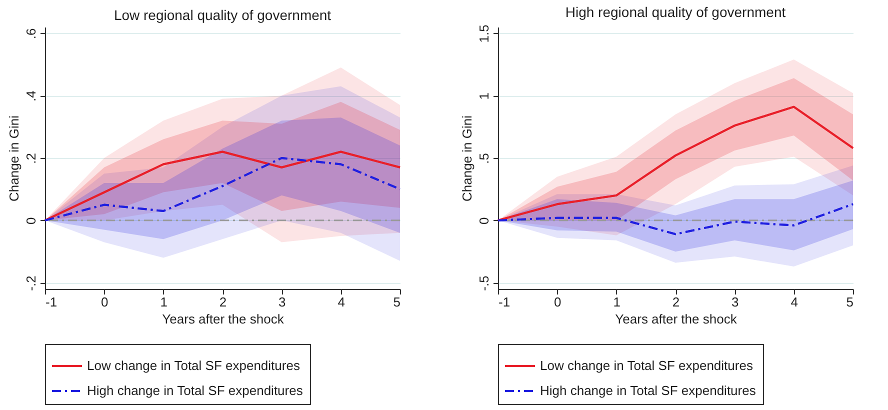  What do you see at coordinates (31, 34) in the screenshot?
I see `y-tick-label: .6` at bounding box center [31, 34].